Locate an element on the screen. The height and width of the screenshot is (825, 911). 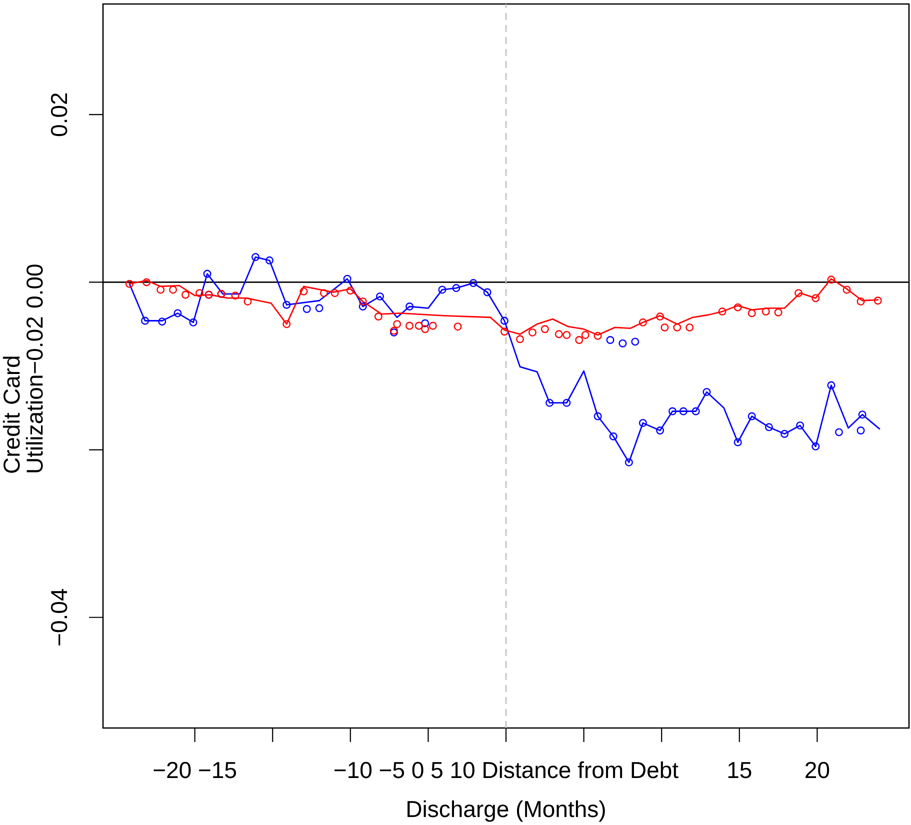
x-tick-label: −10 −5 0 5 10 Distance from Debt is located at coordinates (506, 769).